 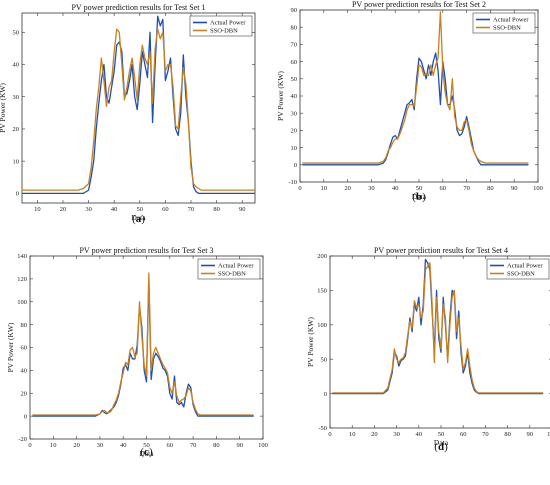 I want to click on panel-caption: (d), so click(x=441, y=447).